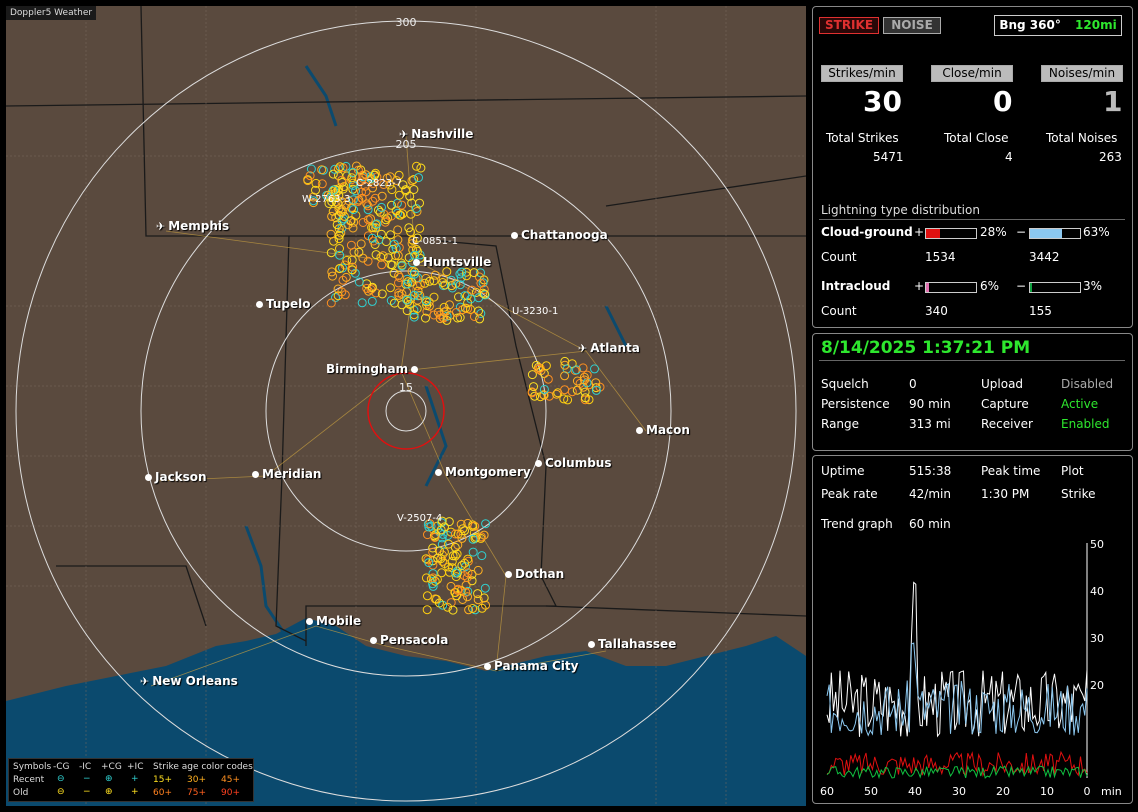  Describe the element at coordinates (162, 793) in the screenshot. I see `age-code: 60+` at that location.